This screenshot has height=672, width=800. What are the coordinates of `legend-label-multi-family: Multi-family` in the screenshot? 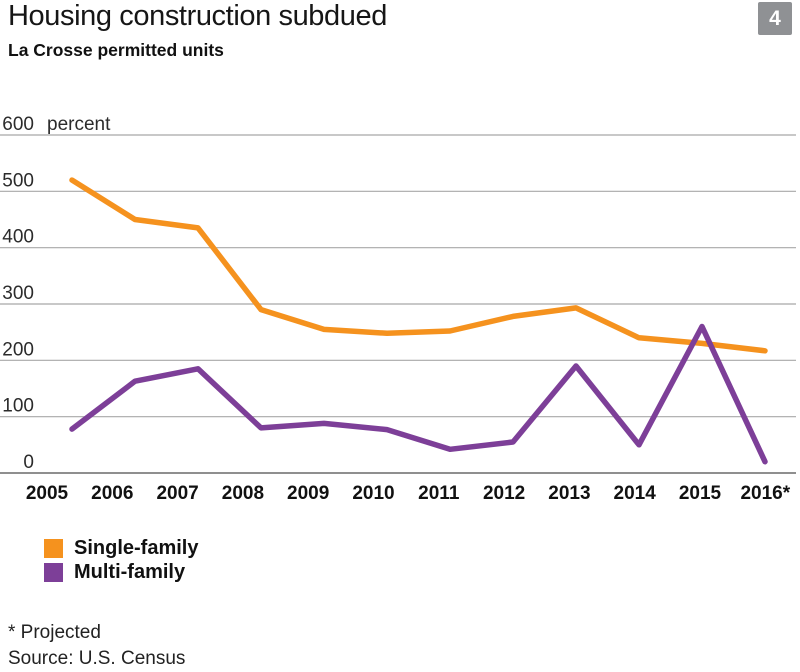 It's located at (130, 572).